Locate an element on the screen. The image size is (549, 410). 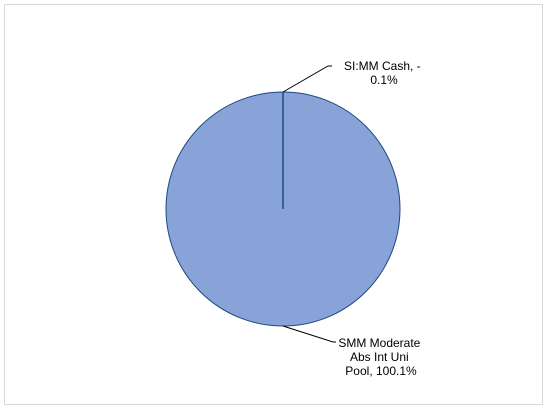
data-label-si-mm-cash: SI:MM Cash, - 0.1% is located at coordinates (384, 73).